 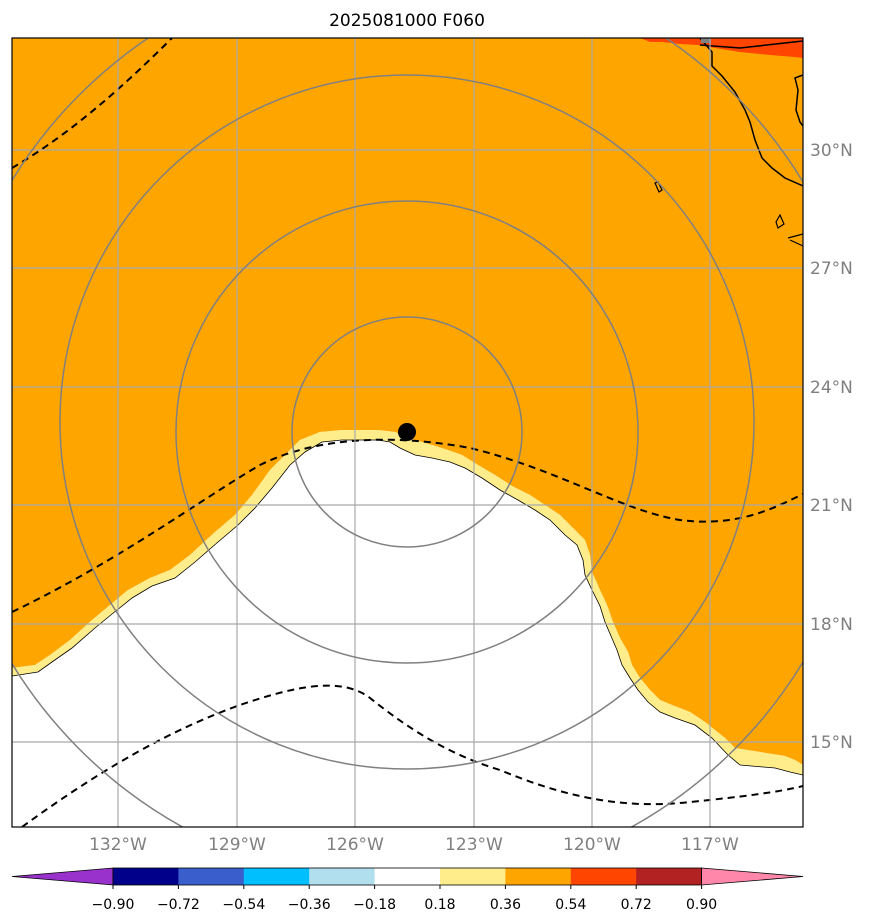 I want to click on coastline-east-gulf, so click(x=798, y=100).